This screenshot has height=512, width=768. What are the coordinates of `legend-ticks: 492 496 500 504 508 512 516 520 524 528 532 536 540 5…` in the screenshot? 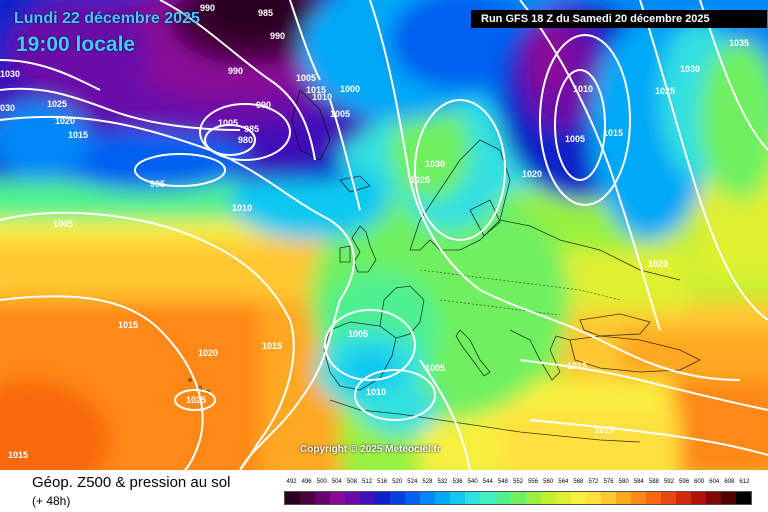 It's located at (518, 484).